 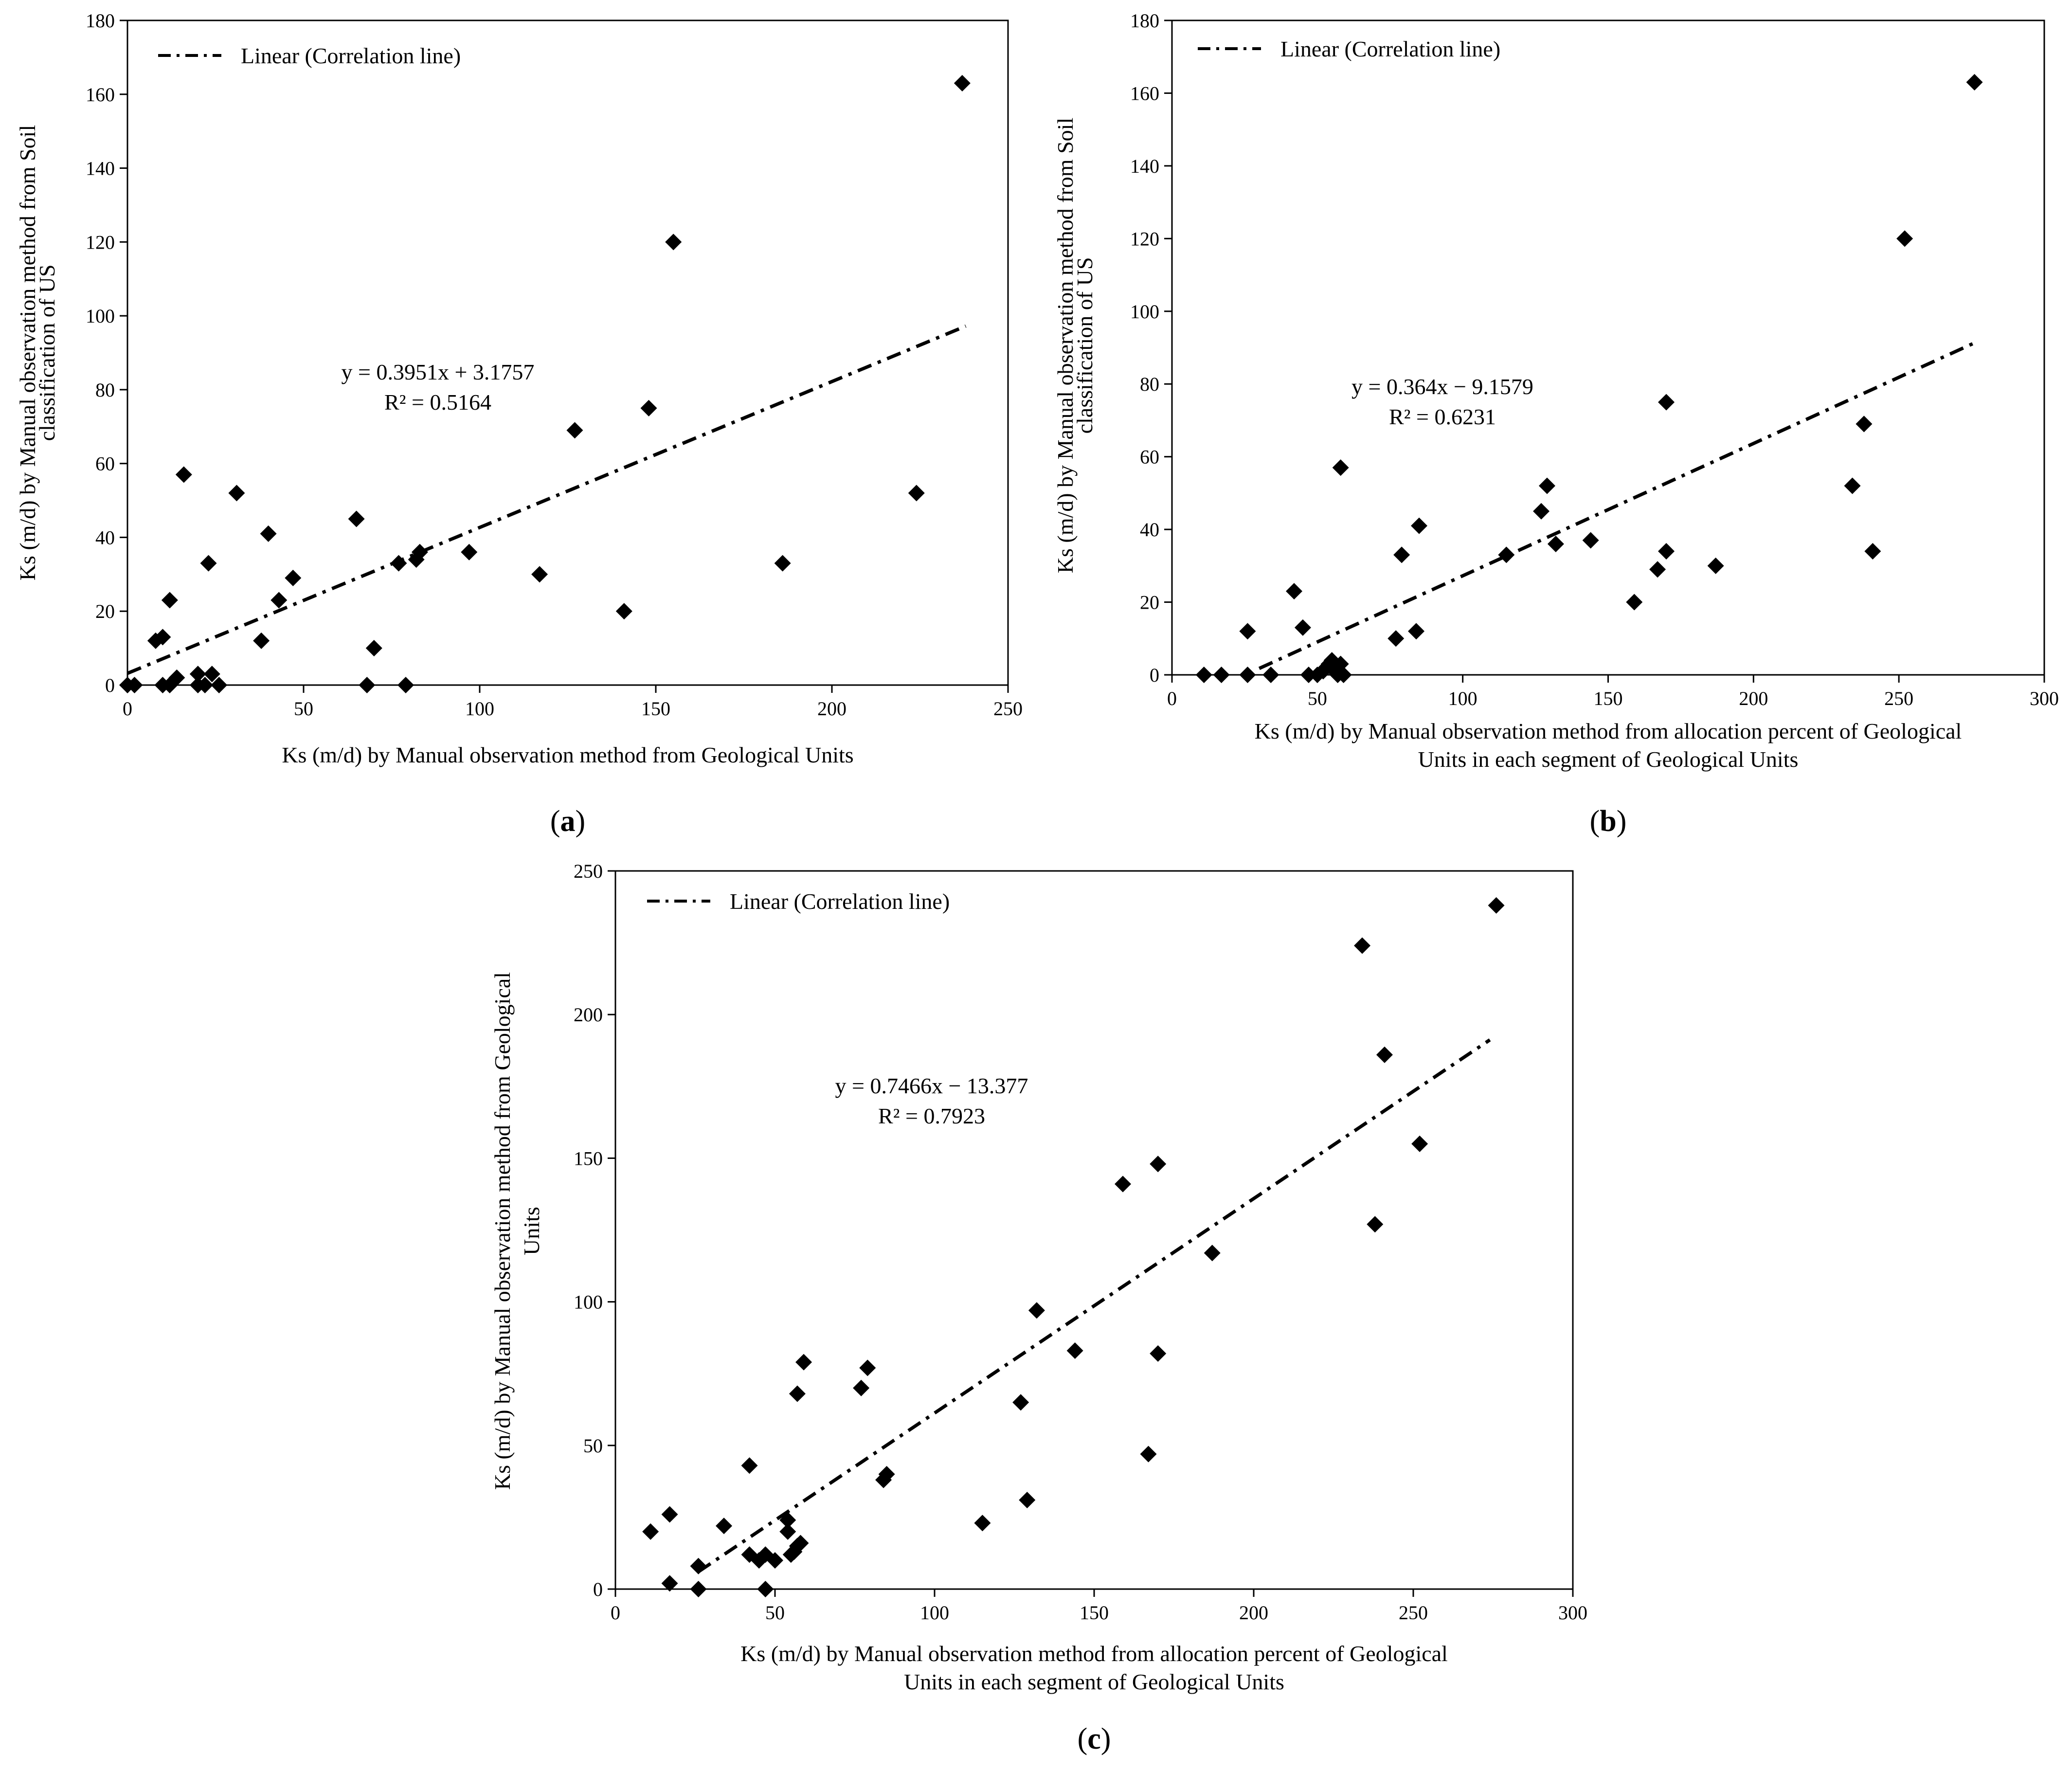 I want to click on trend-equation: y = 0.7466x − 13.377, so click(x=931, y=1085).